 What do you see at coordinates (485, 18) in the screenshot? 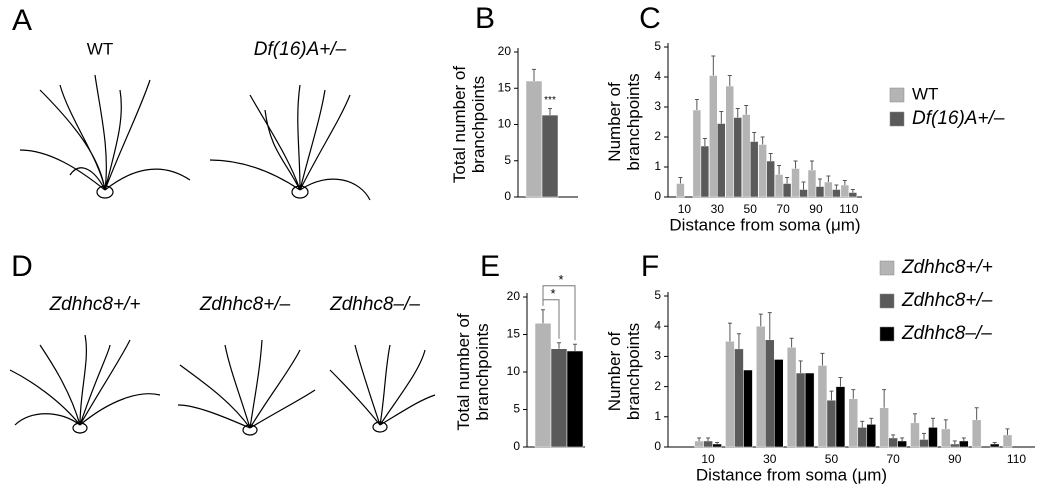
I see `panel-label: B` at bounding box center [485, 18].